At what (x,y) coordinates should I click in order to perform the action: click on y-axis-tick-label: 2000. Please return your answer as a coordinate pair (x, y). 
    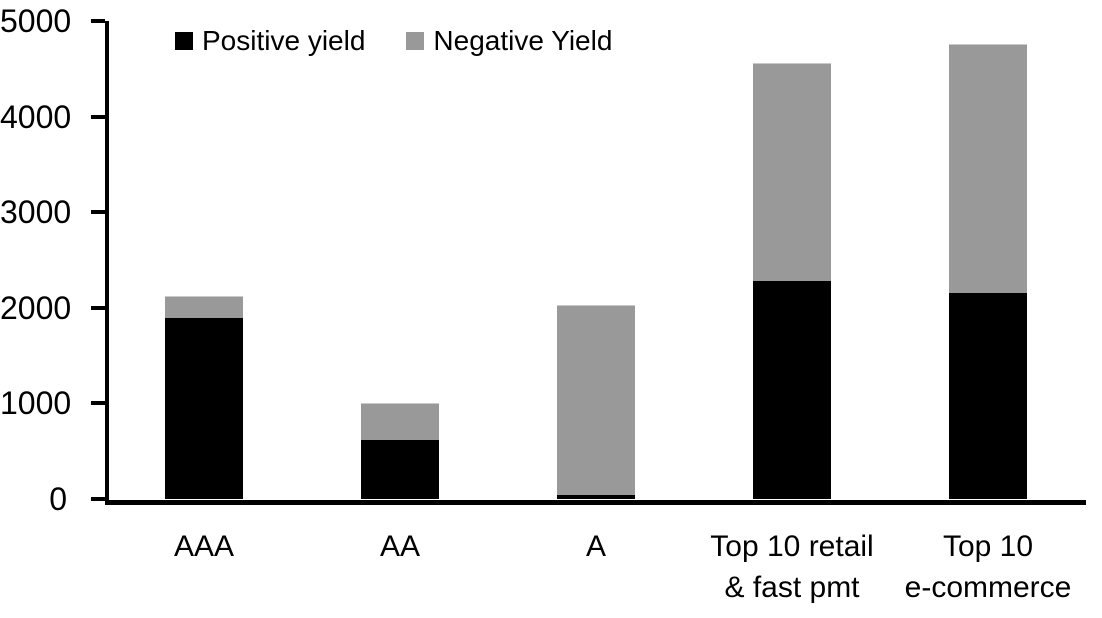
    Looking at the image, I should click on (36, 307).